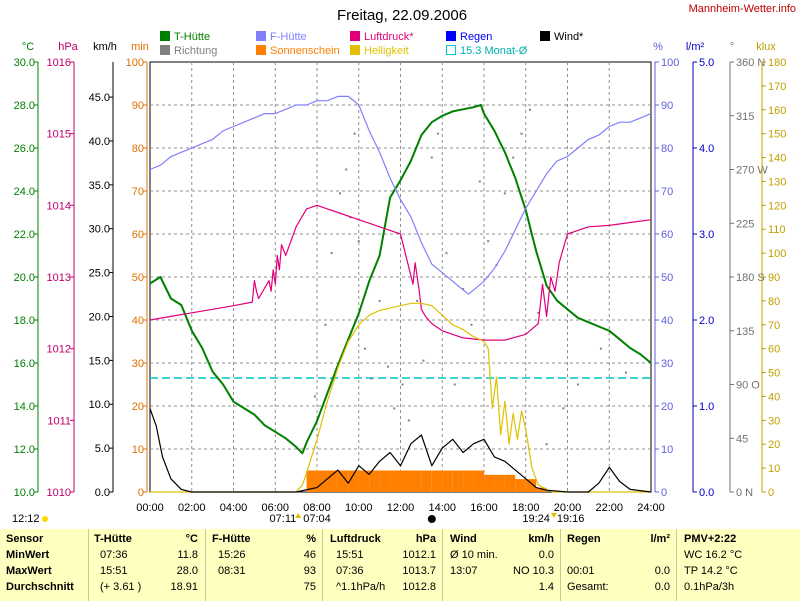 Image resolution: width=800 pixels, height=601 pixels. What do you see at coordinates (309, 587) in the screenshot?
I see `stat-humidity-value: 75` at bounding box center [309, 587].